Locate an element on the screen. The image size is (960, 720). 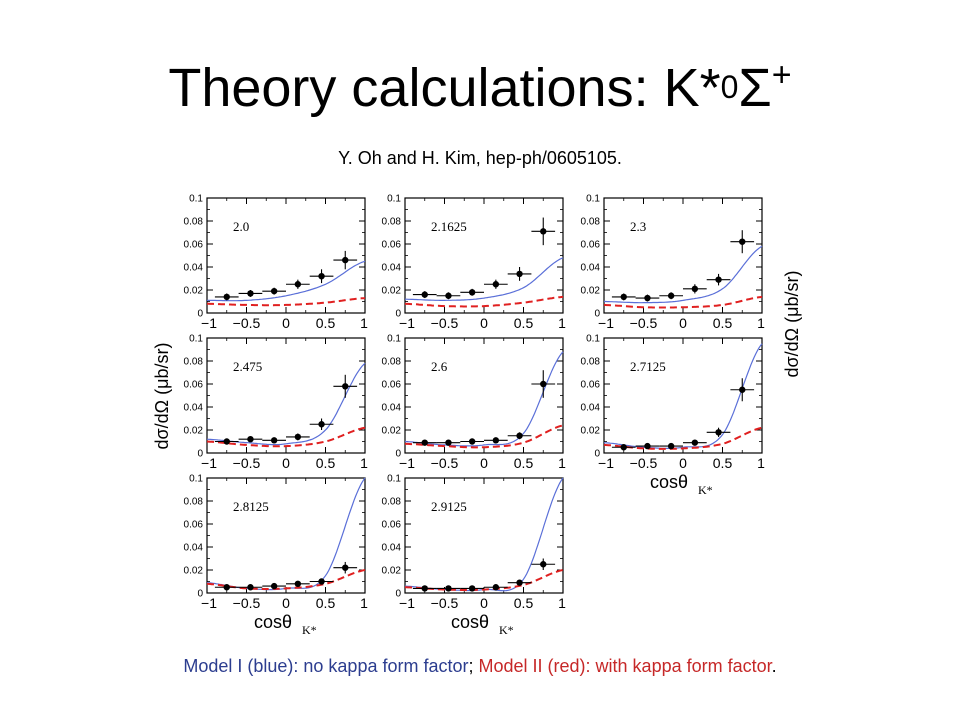
panel-3: 0 0.02 0.04 0.06 0.08 0.1 −1 −0.5 0 0.5 1 2.3 is located at coordinates (673, 263).